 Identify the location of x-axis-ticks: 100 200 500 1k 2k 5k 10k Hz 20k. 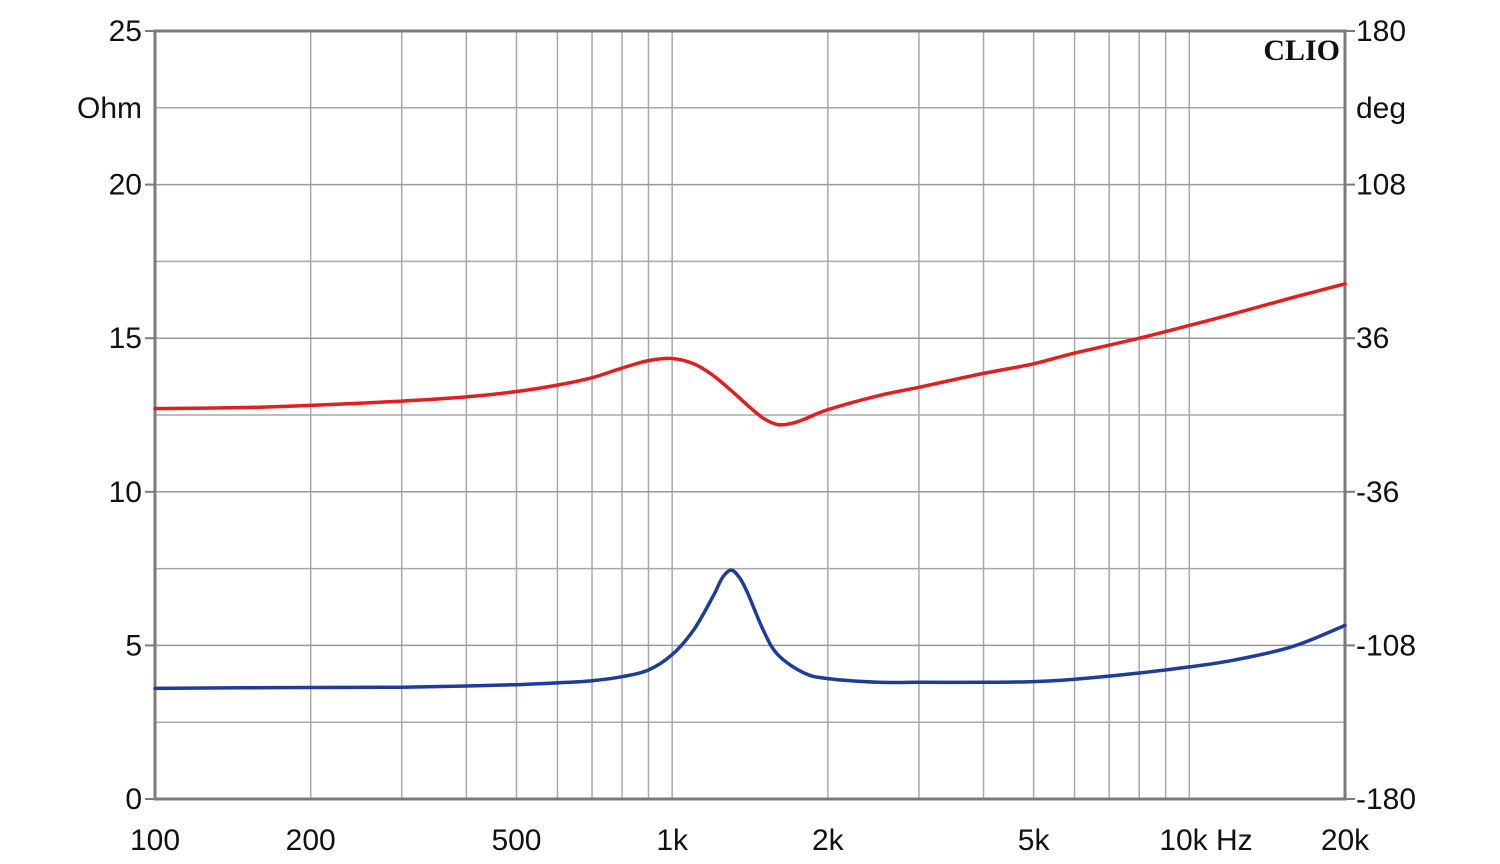
(750, 840).